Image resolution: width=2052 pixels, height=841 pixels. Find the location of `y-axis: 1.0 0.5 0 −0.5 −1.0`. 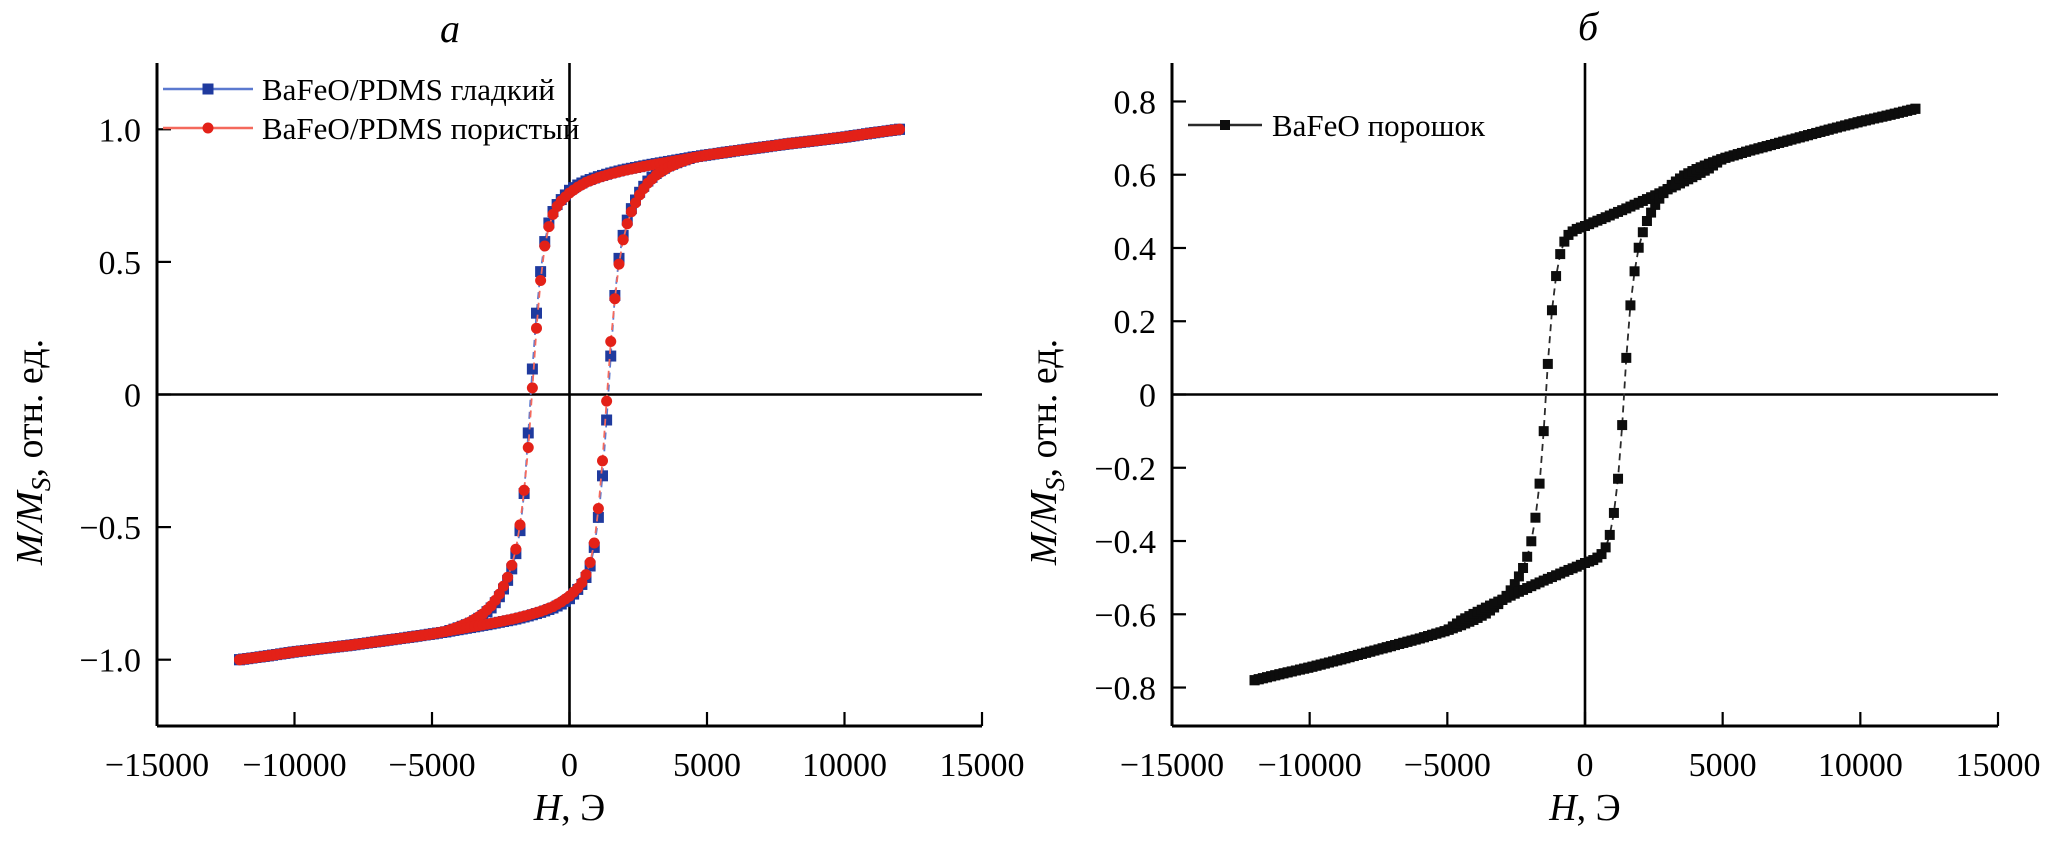

y-axis: 1.0 0.5 0 −0.5 −1.0 is located at coordinates (125, 396).